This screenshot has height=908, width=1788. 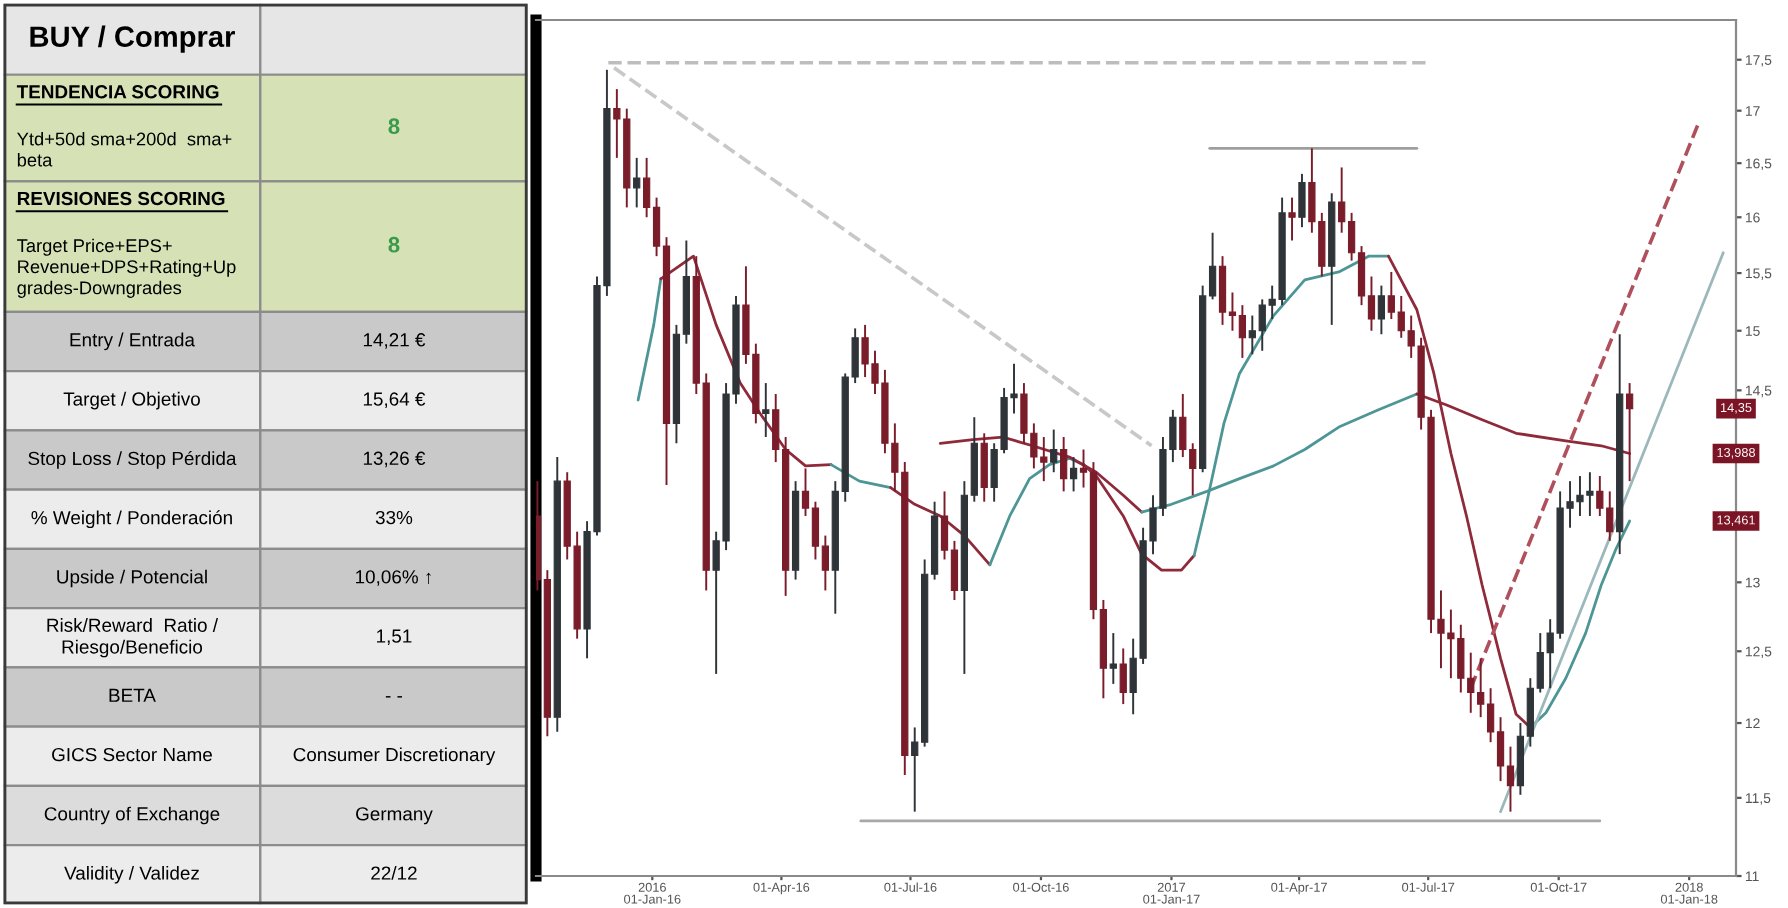 I want to click on text: 33%, so click(x=394, y=517).